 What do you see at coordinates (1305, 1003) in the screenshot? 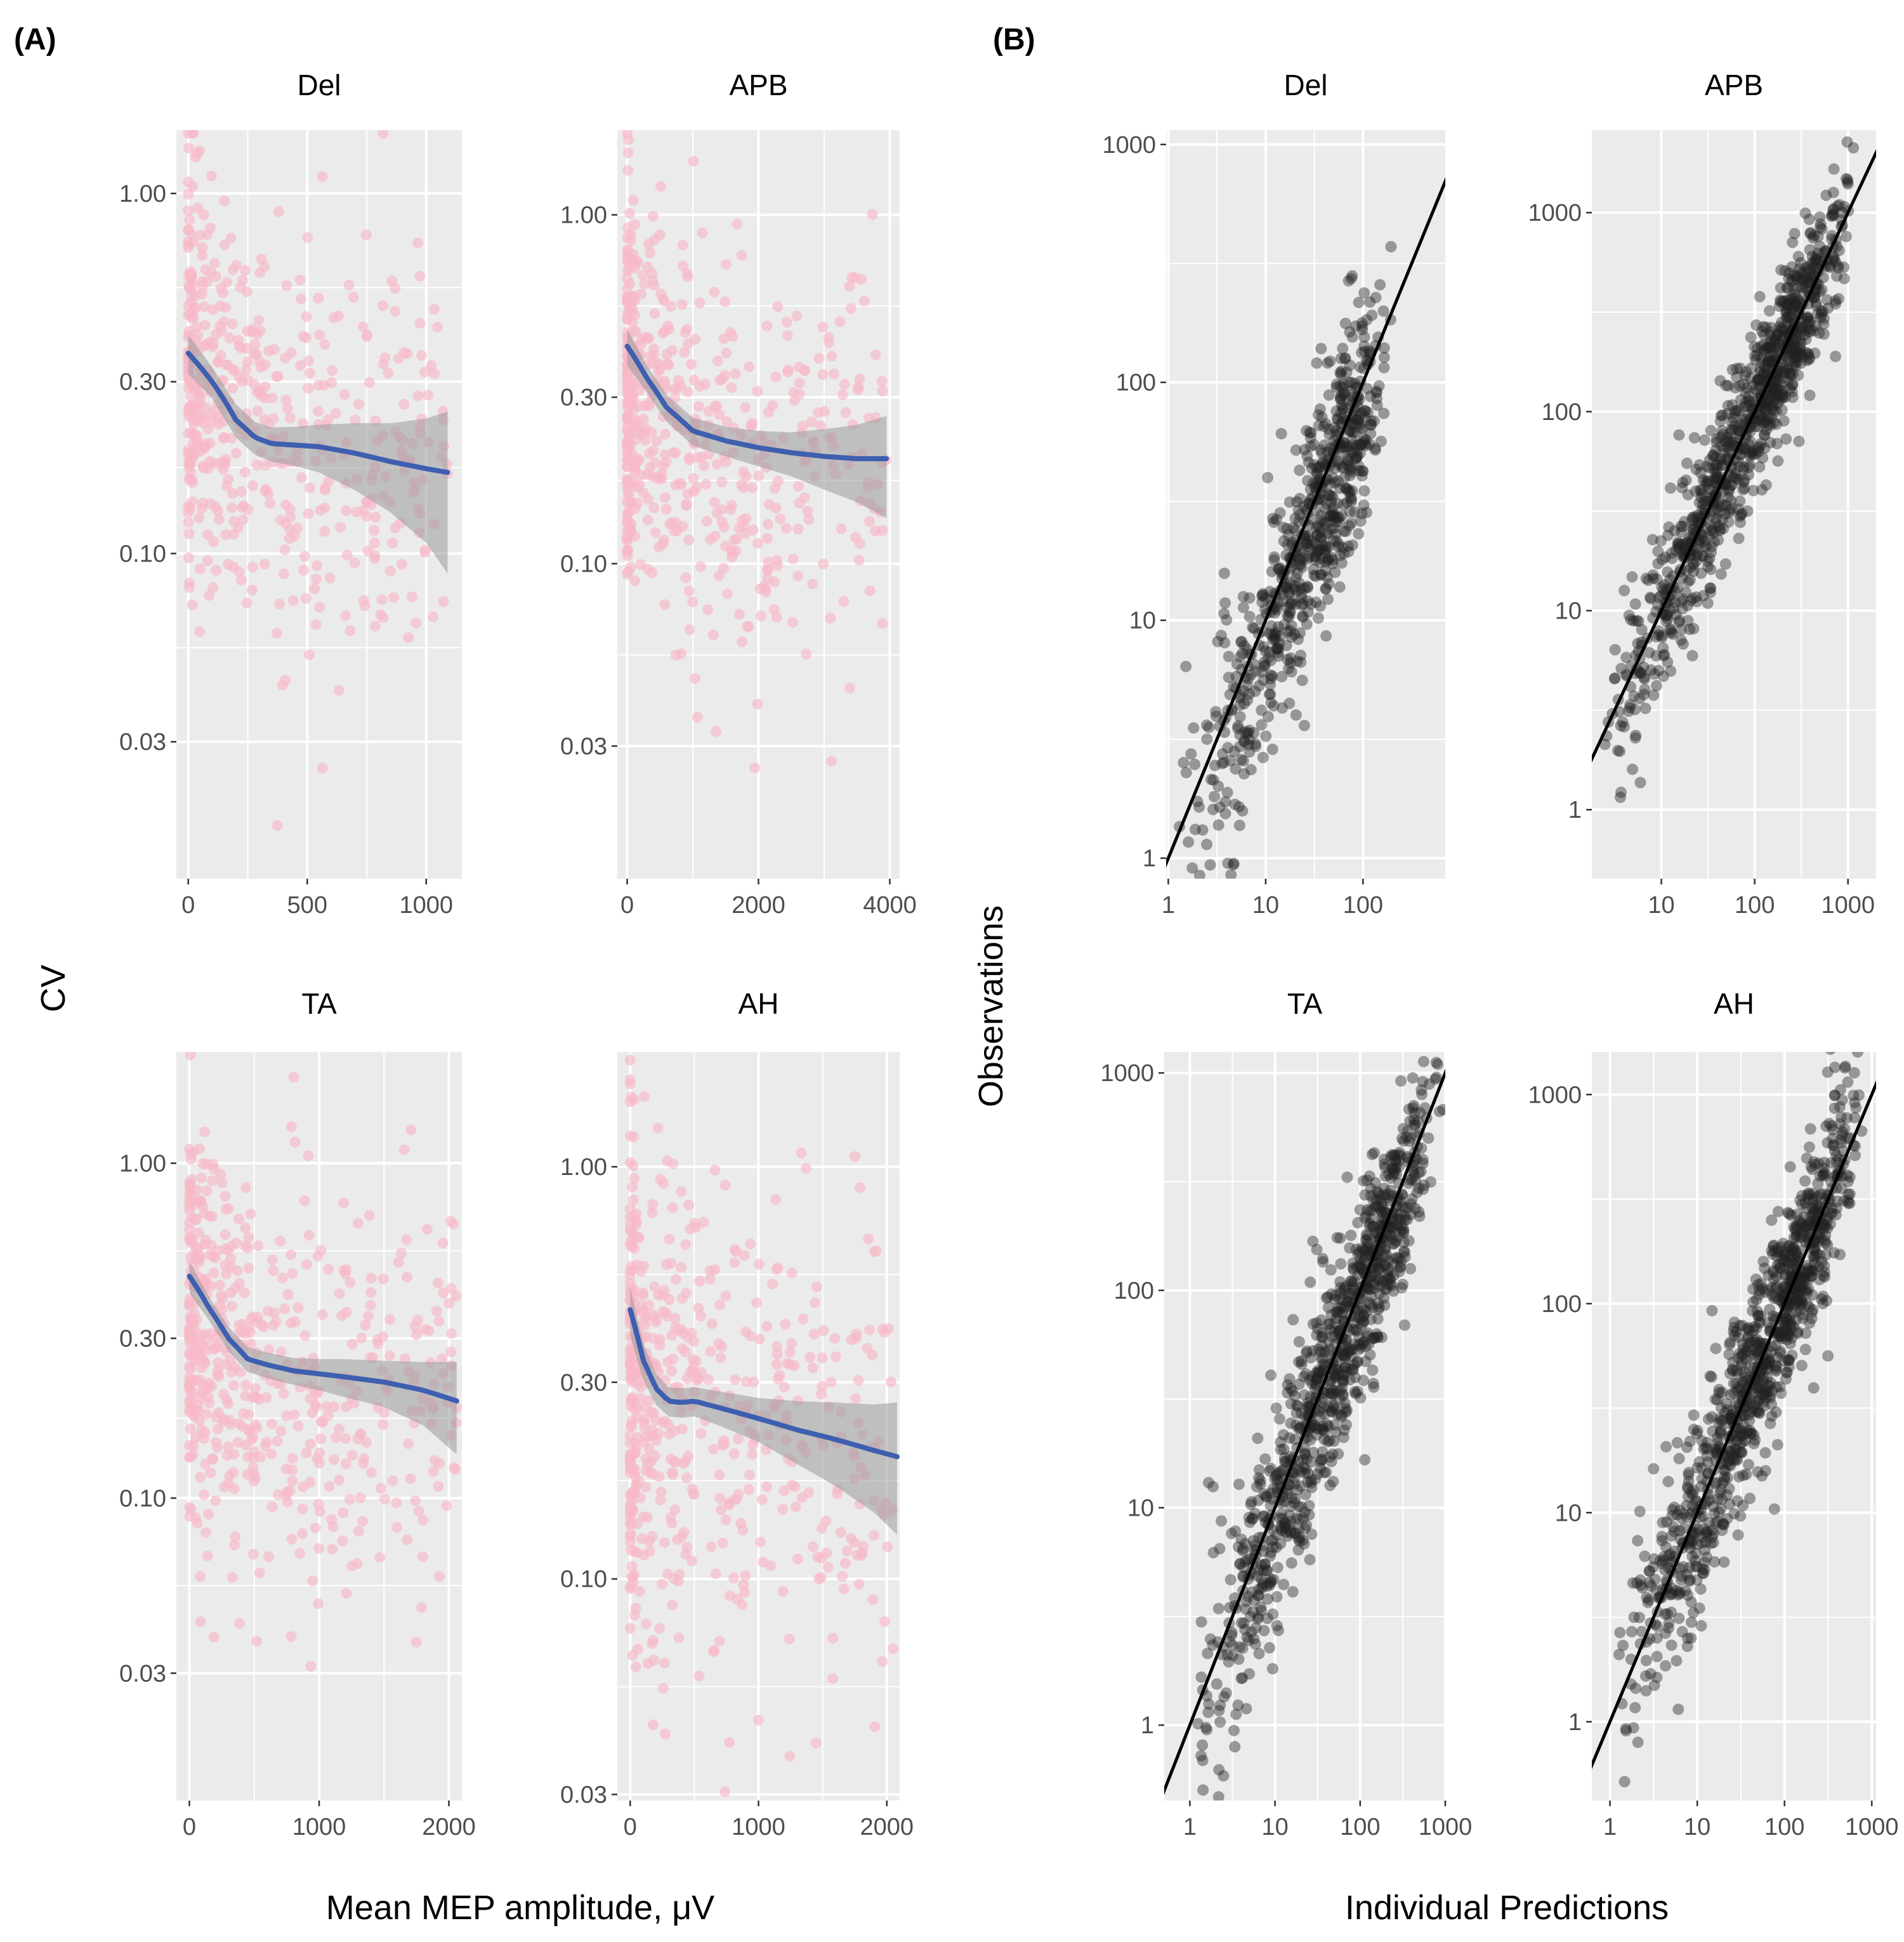
I see `facet-title: TA` at bounding box center [1305, 1003].